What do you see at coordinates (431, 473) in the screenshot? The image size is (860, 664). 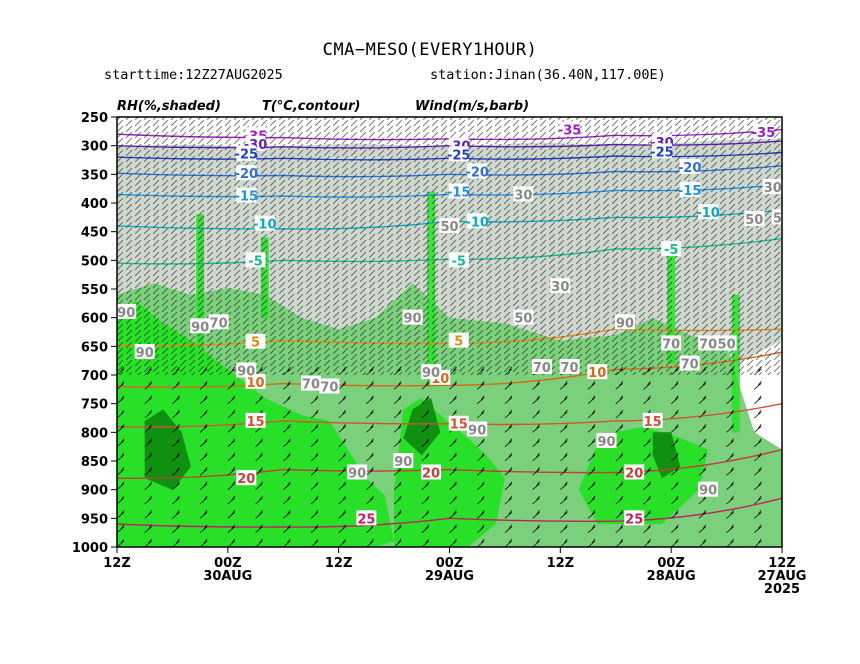 I see `temperature-contour-label: 20` at bounding box center [431, 473].